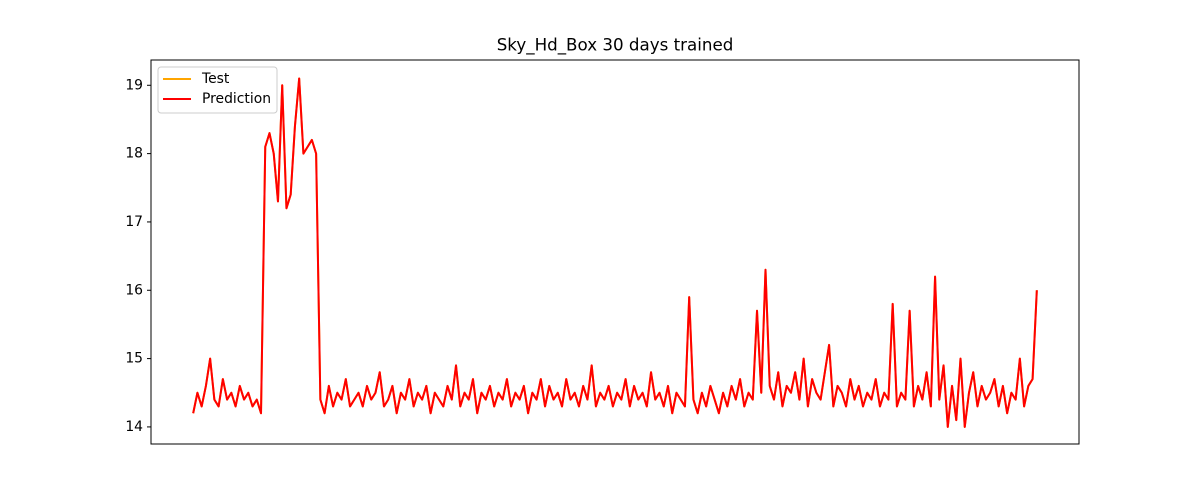 The image size is (1200, 500). Describe the element at coordinates (217, 90) in the screenshot. I see `legend: Test Prediction` at that location.